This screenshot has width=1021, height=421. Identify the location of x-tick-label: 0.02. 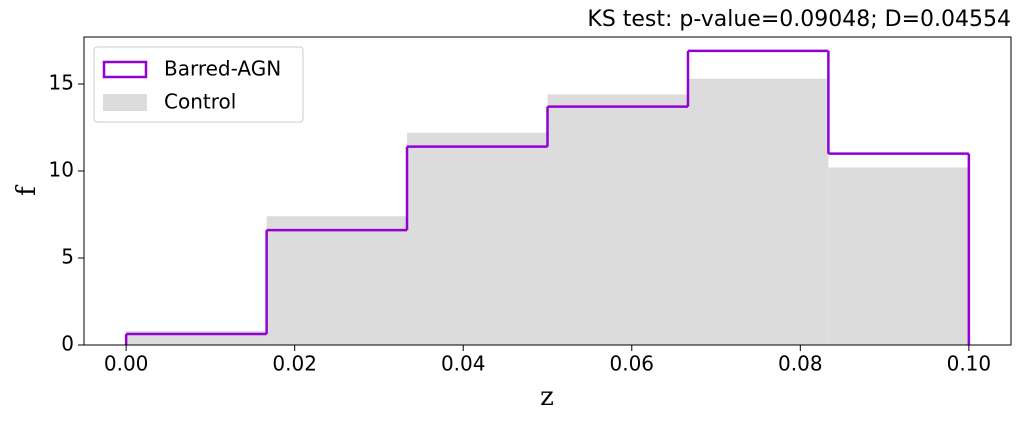
(294, 364).